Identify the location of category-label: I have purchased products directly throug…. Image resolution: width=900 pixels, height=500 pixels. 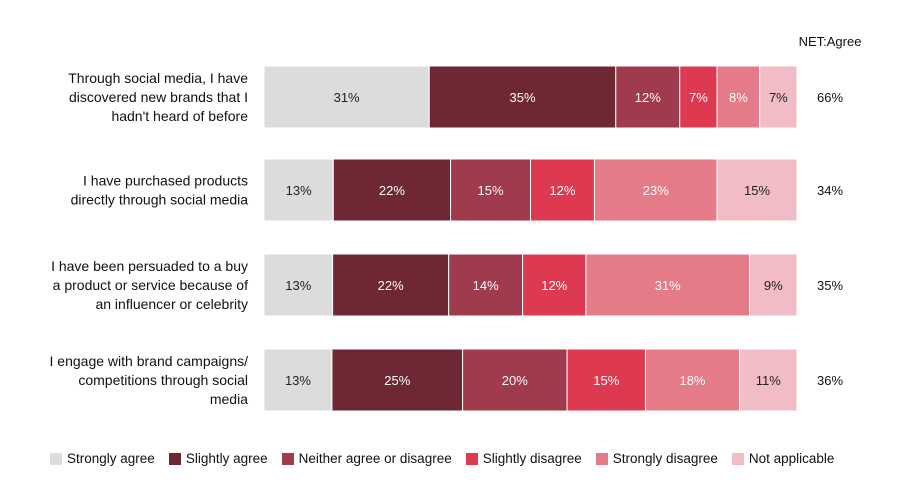
(160, 190).